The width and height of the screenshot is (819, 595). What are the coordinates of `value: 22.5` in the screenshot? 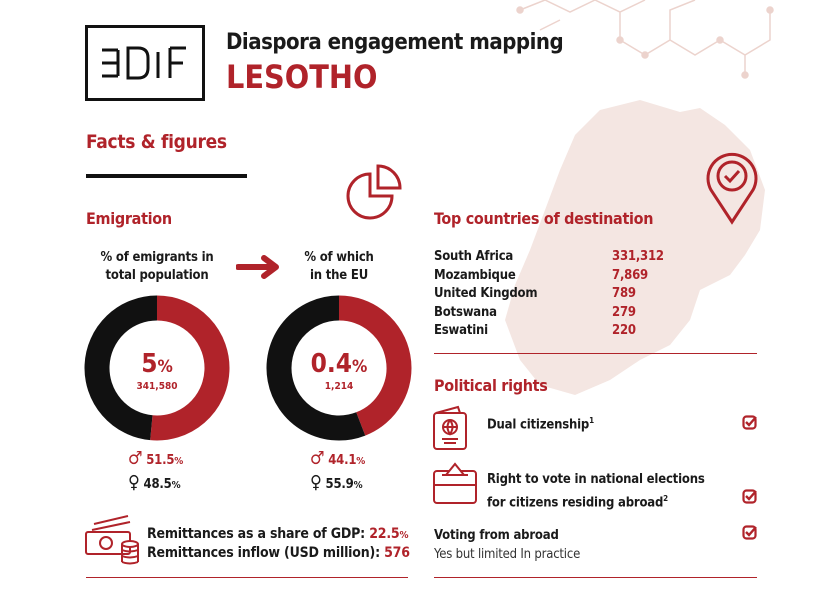 It's located at (384, 534).